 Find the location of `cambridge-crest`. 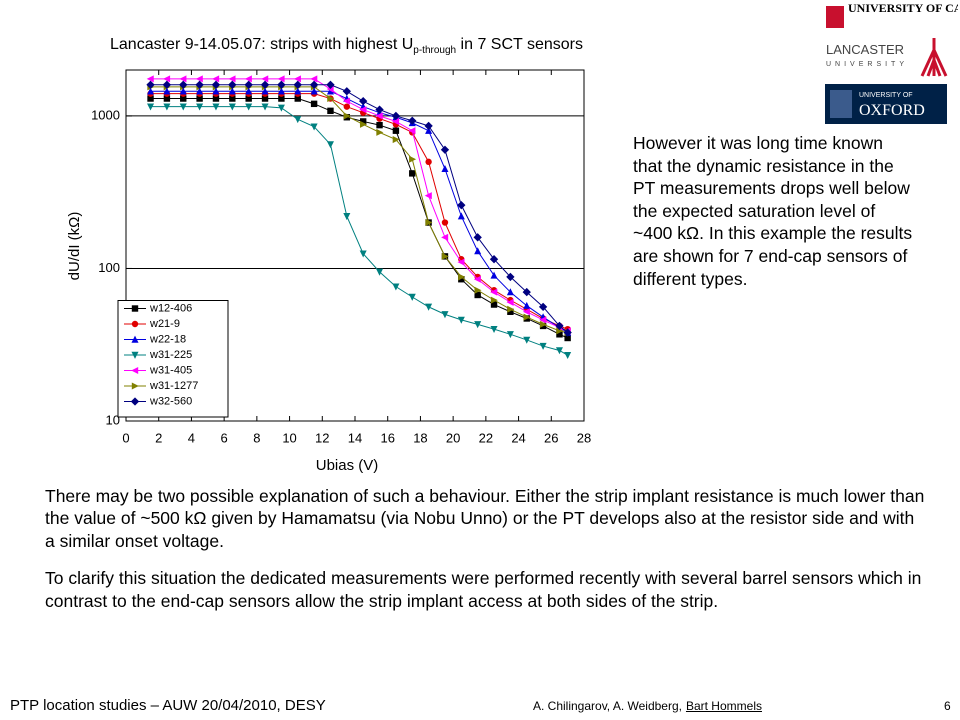

cambridge-crest is located at coordinates (835, 17).